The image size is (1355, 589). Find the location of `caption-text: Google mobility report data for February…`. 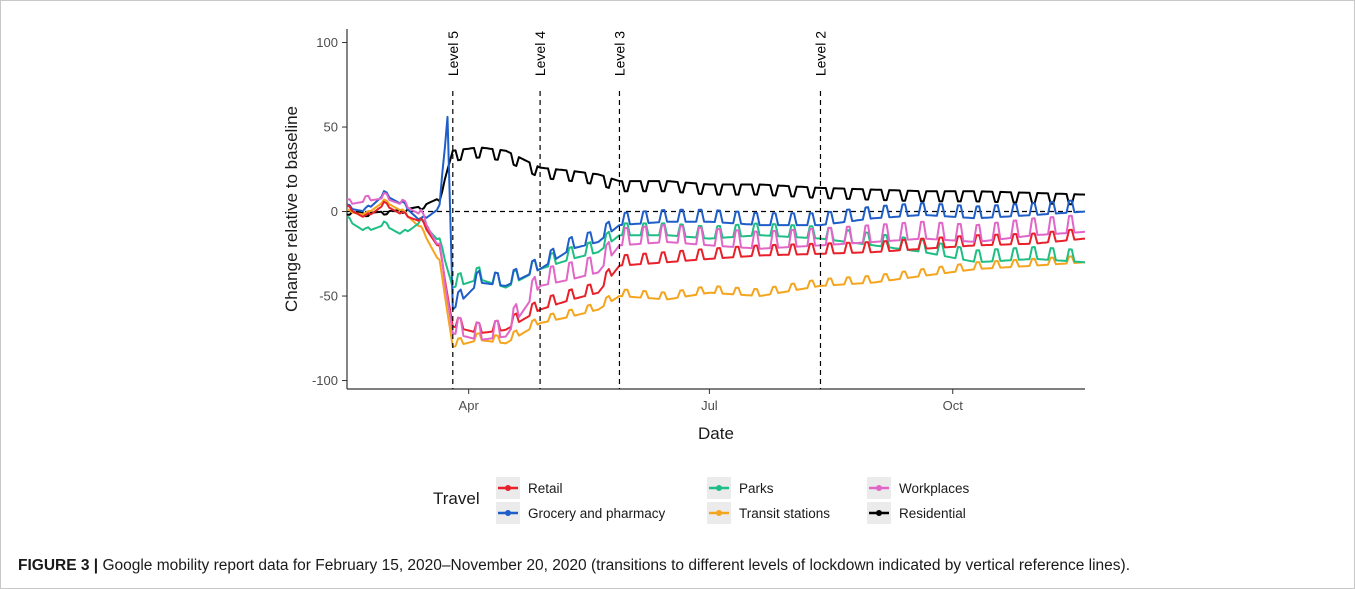

caption-text: Google mobility report data for February… is located at coordinates (614, 565).